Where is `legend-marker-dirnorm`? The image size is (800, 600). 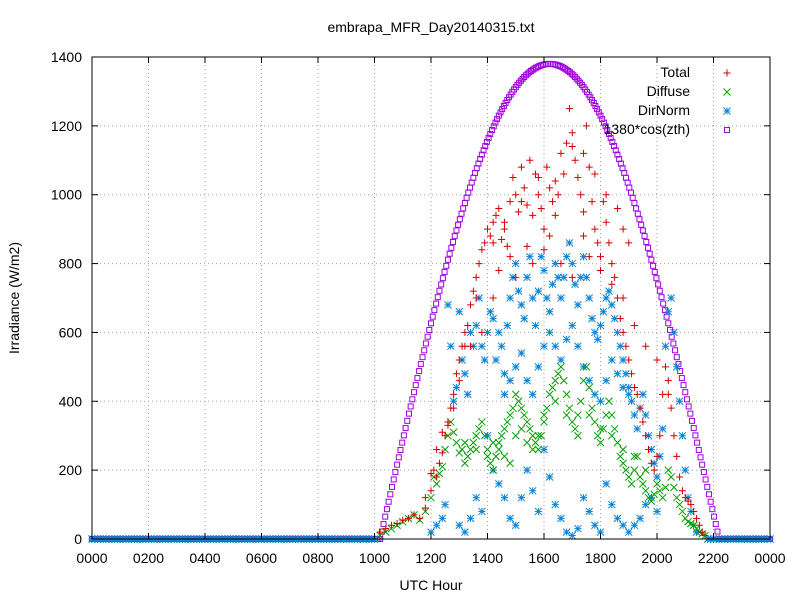
legend-marker-dirnorm is located at coordinates (727, 111).